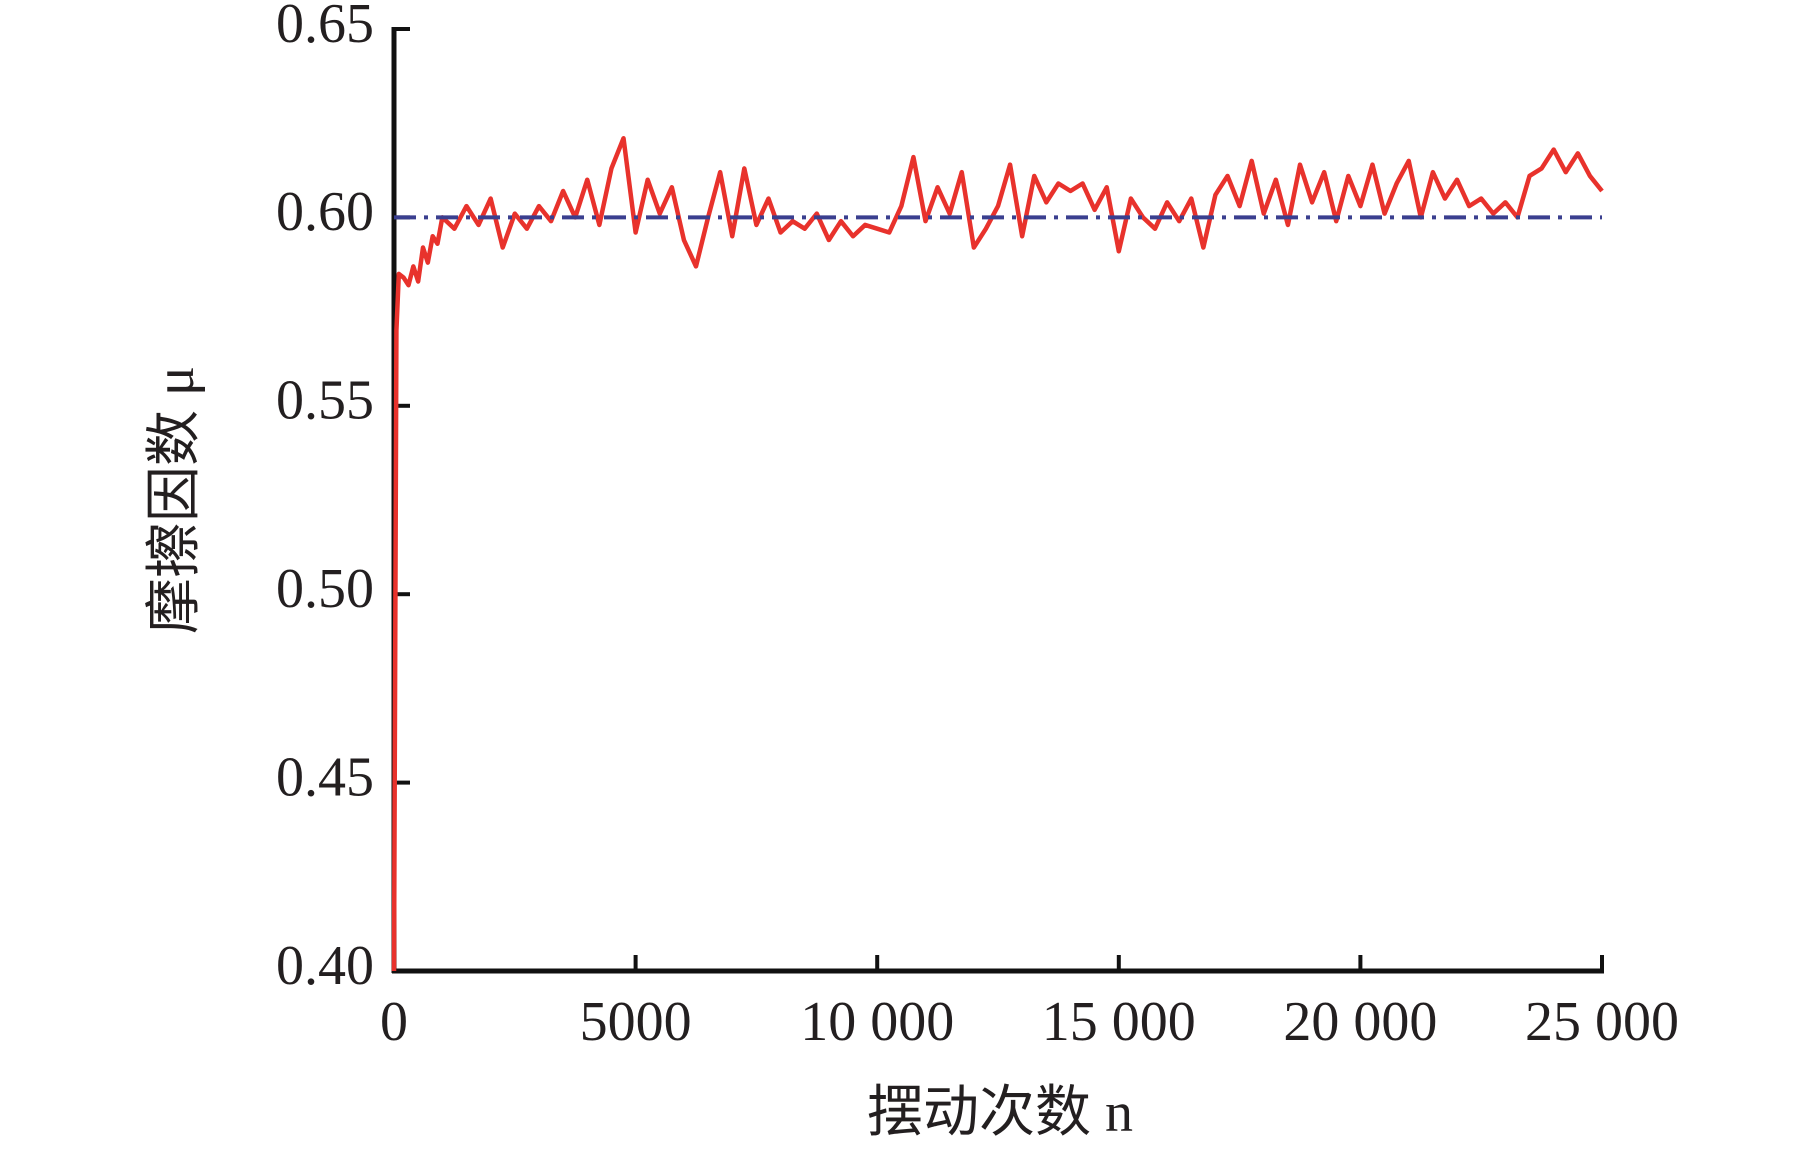 The height and width of the screenshot is (1155, 1819). Describe the element at coordinates (325, 212) in the screenshot. I see `y-tick-label: 0.60` at that location.